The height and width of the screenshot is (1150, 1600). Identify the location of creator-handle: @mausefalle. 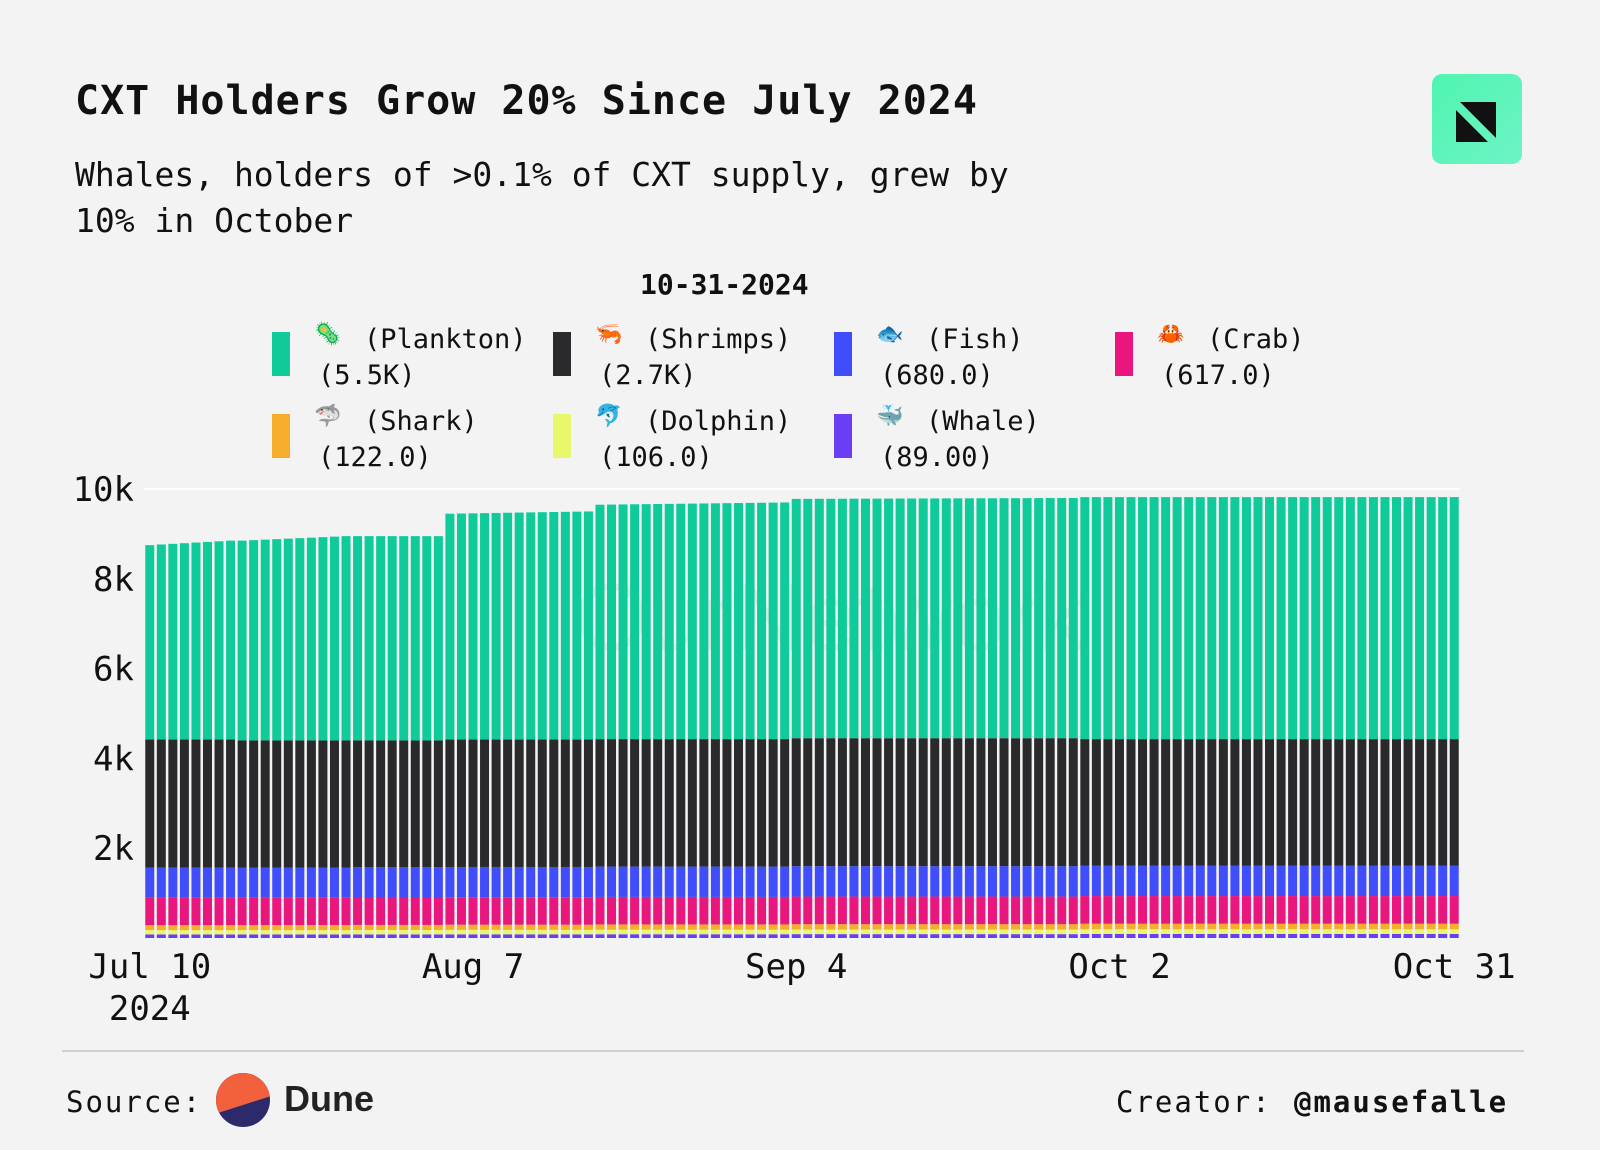
(1401, 1102).